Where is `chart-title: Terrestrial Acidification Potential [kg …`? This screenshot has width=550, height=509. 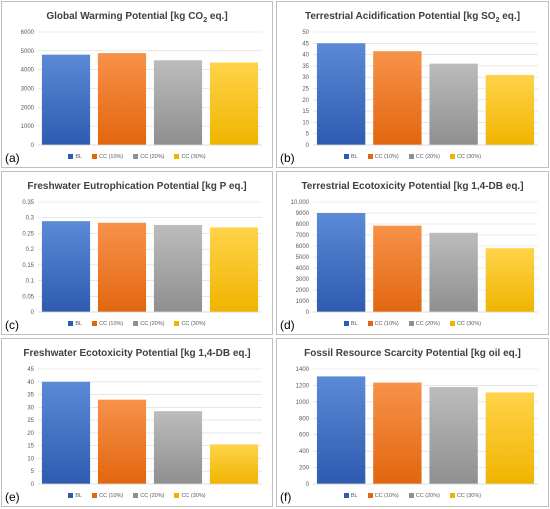
chart-title: Terrestrial Acidification Potential [kg … is located at coordinates (412, 17).